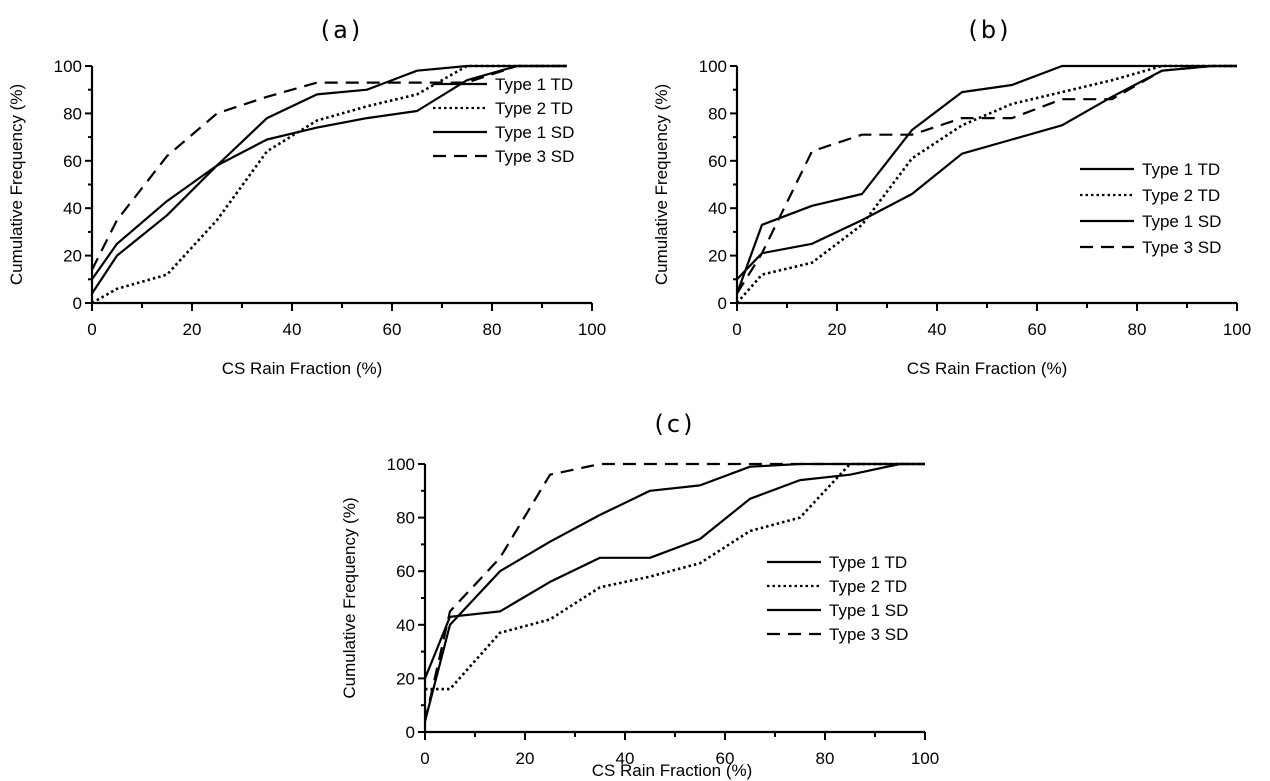 This screenshot has height=781, width=1270. What do you see at coordinates (990, 30) in the screenshot?
I see `panel-title: (b)` at bounding box center [990, 30].